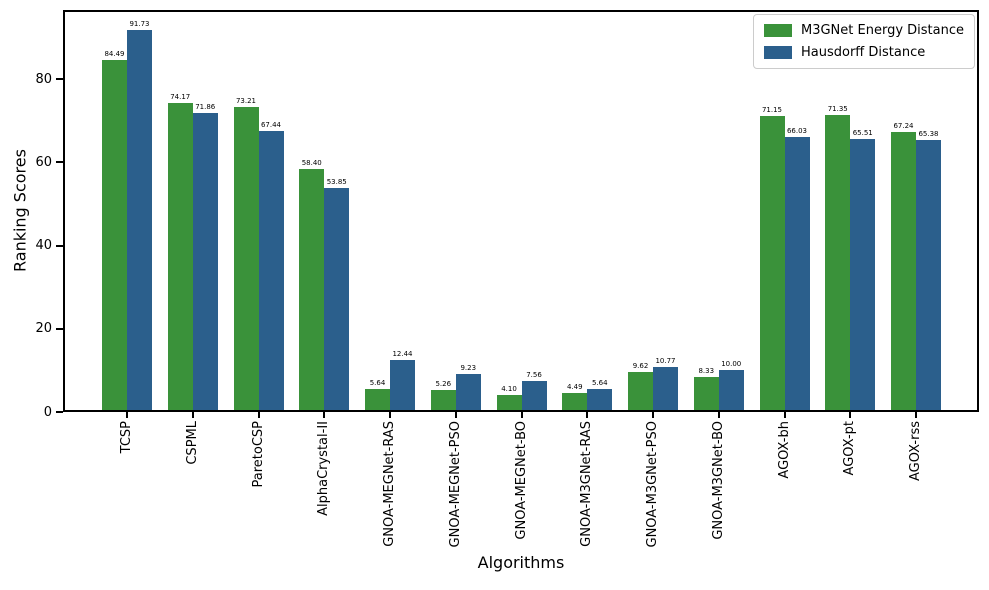  What do you see at coordinates (837, 109) in the screenshot?
I see `bar-value-label: 71.35` at bounding box center [837, 109].